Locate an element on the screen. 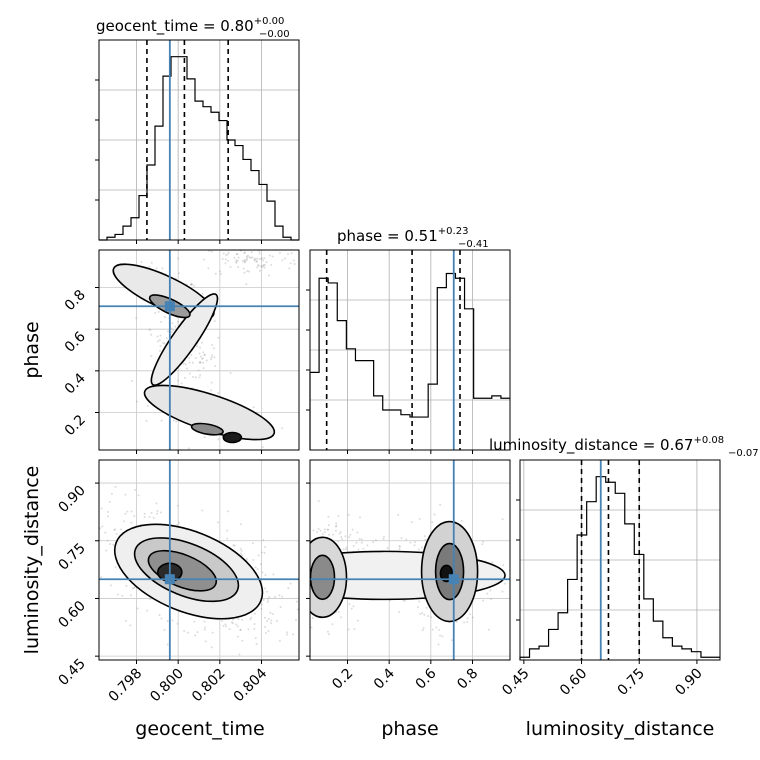 The height and width of the screenshot is (760, 760). hist-geocent-time-panel is located at coordinates (197, 142).